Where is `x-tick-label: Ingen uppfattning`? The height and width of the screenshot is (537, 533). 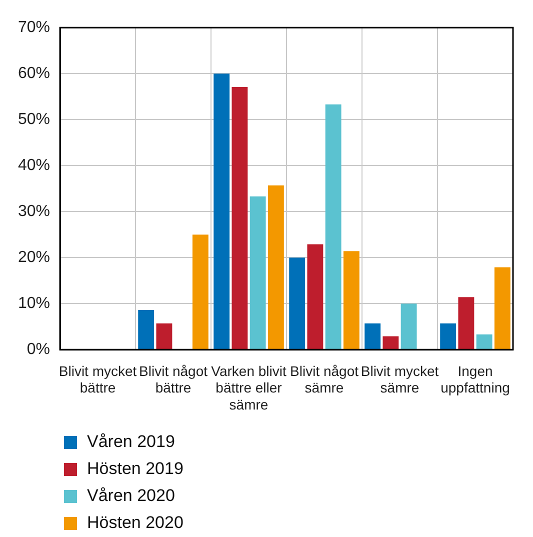
x-tick-label: Ingen uppfattning is located at coordinates (475, 379).